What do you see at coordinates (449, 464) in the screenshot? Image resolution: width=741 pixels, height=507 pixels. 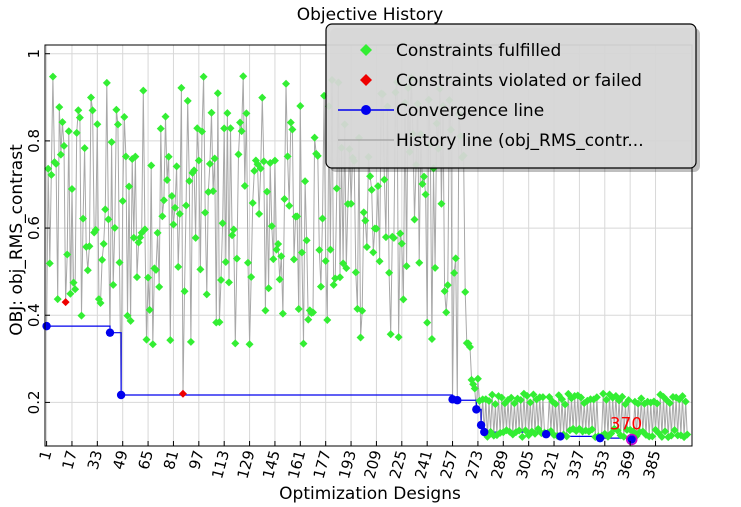 I see `x-tick-label: 257` at bounding box center [449, 464].